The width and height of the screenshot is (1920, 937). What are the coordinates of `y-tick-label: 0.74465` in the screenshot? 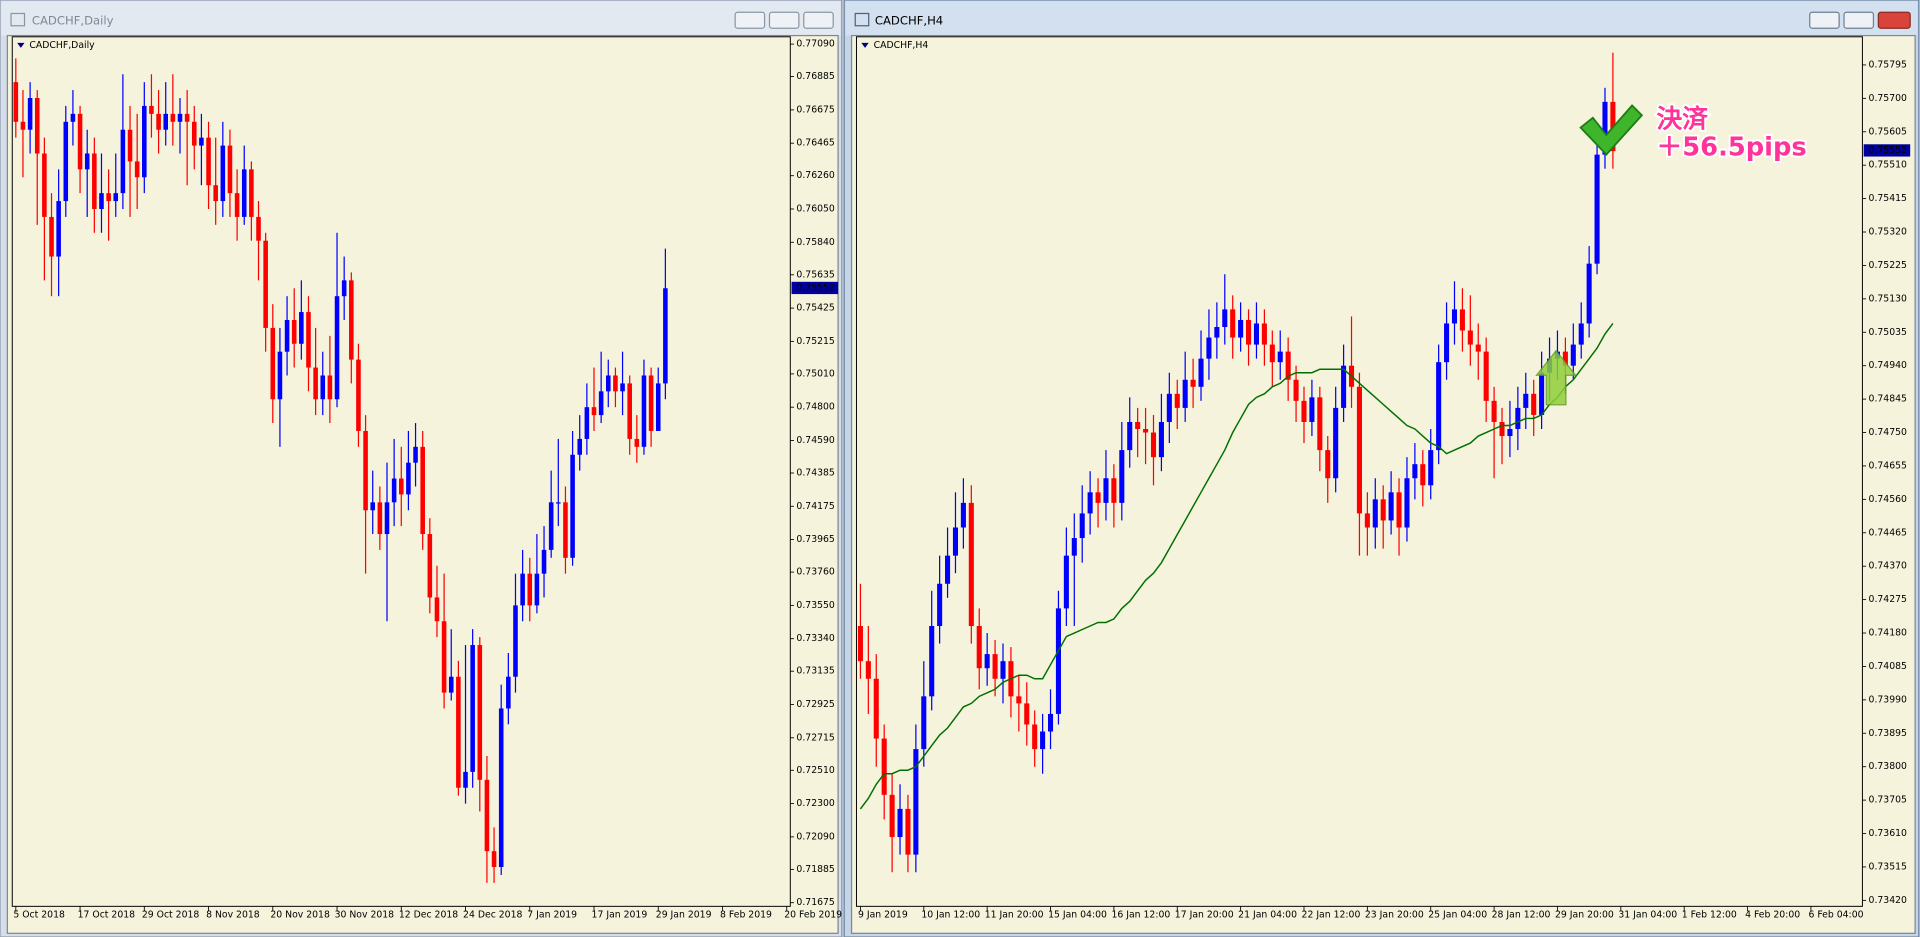 It's located at (1888, 532).